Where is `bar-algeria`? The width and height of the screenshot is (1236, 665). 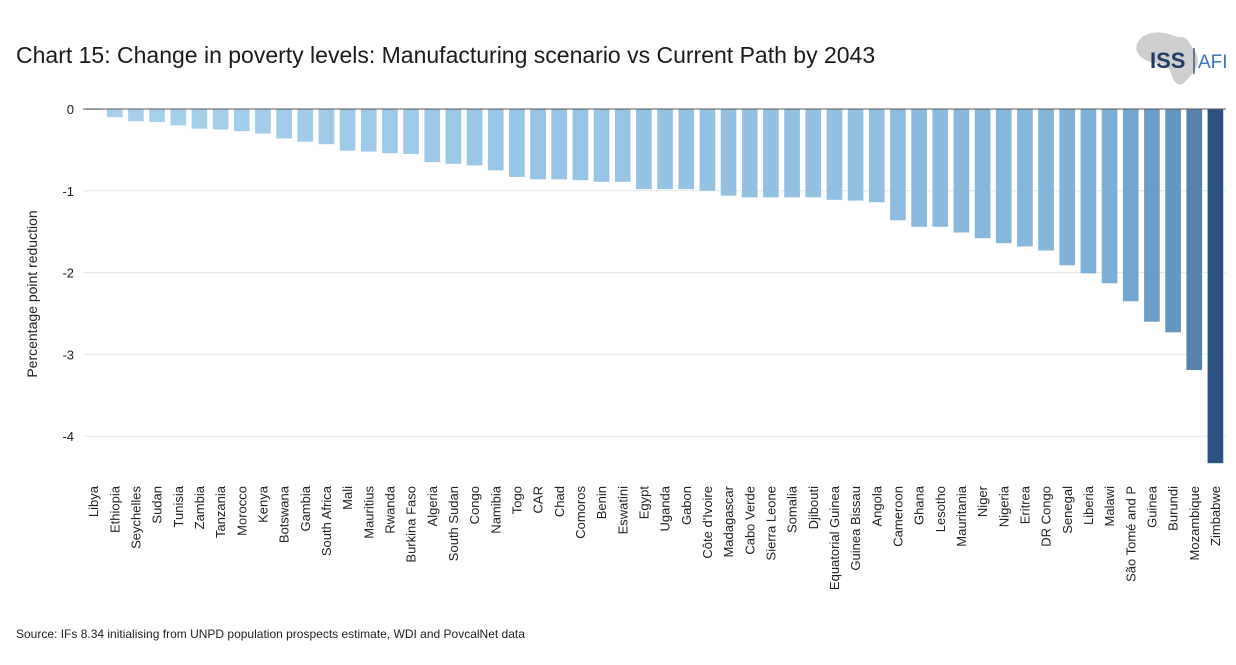 bar-algeria is located at coordinates (432, 136).